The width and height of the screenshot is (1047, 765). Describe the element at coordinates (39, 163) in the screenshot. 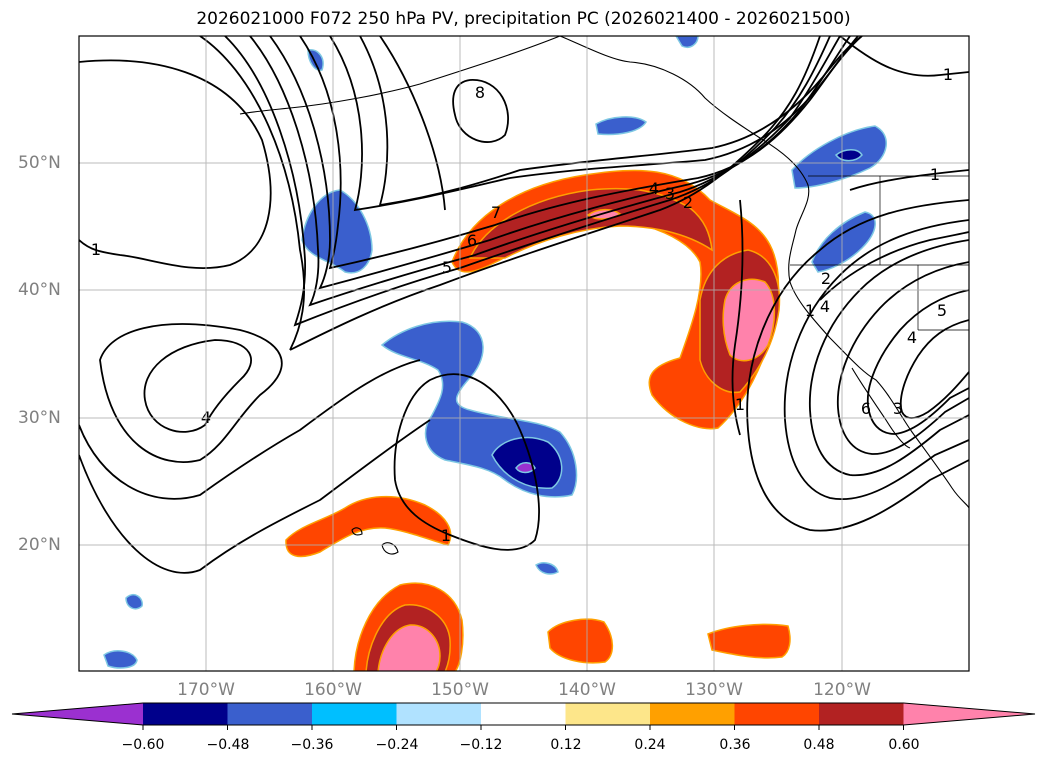

I see `lat-label-50n: 50°N` at that location.